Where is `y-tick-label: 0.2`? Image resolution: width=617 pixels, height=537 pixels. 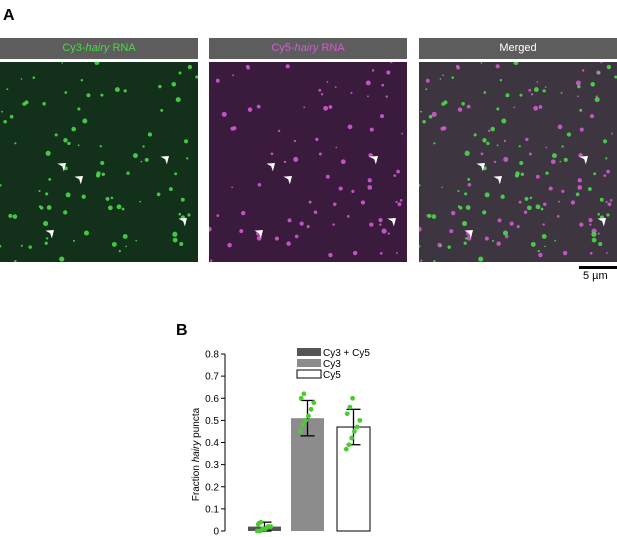 y-tick-label: 0.2 is located at coordinates (212, 487).